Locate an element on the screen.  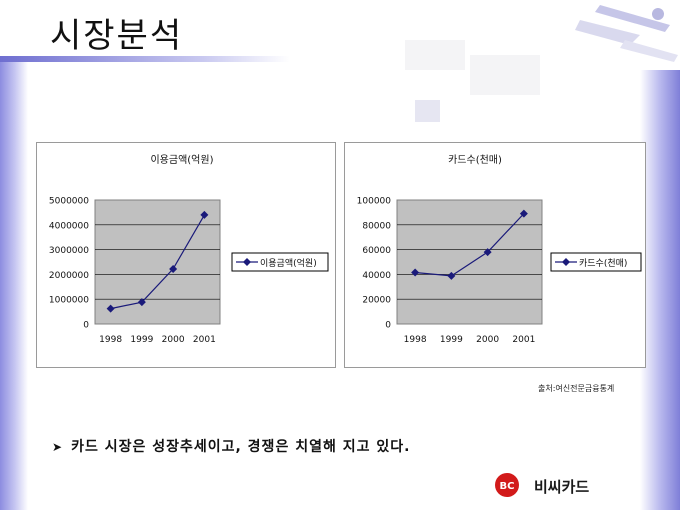
legend-label: 이용금액(억원) is located at coordinates (288, 263).